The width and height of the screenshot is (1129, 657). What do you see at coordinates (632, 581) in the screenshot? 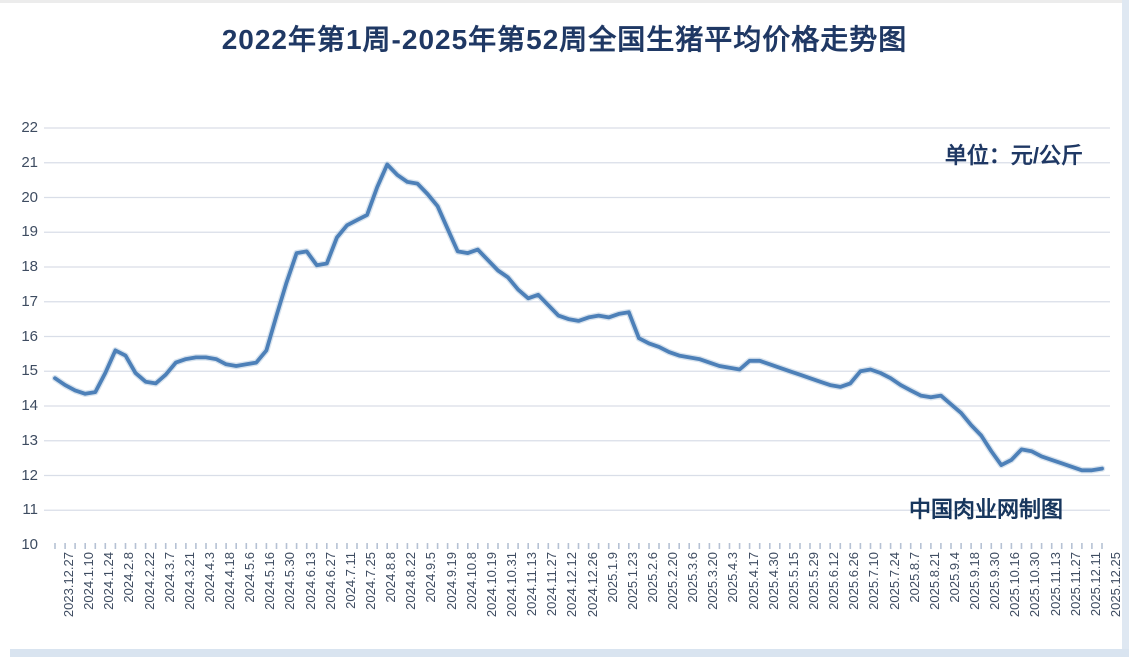
I see `x-axis-label: 2025.1.23` at bounding box center [632, 581].